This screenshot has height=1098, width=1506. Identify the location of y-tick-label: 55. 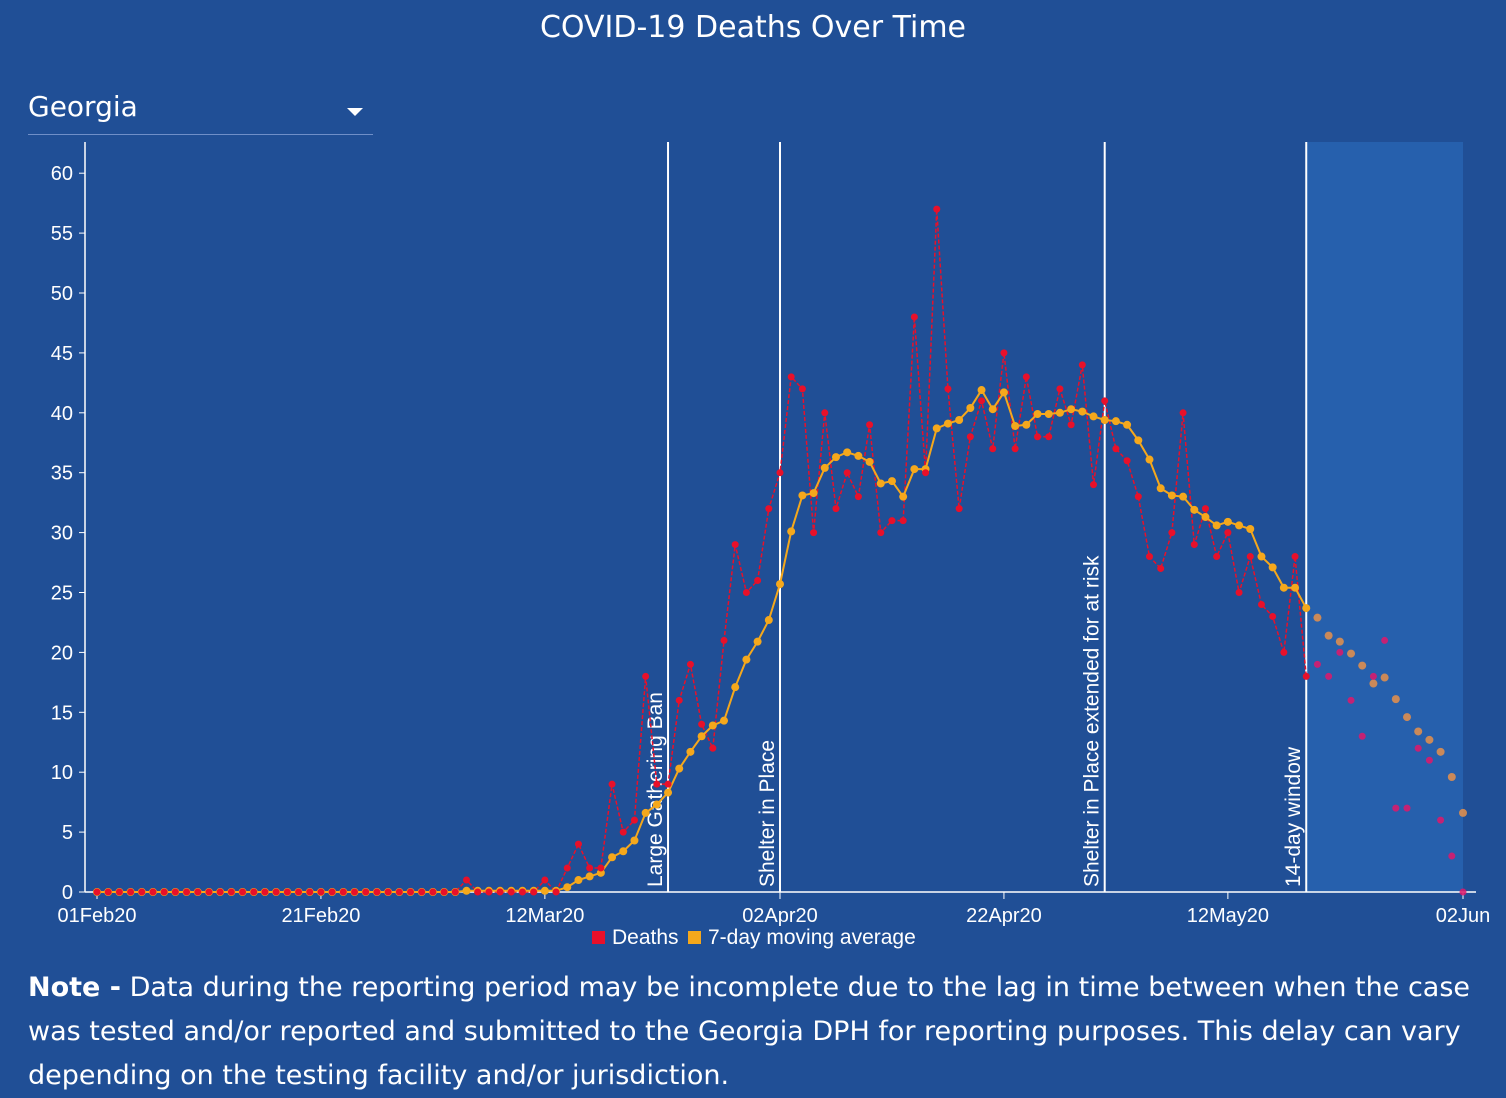
(62, 234).